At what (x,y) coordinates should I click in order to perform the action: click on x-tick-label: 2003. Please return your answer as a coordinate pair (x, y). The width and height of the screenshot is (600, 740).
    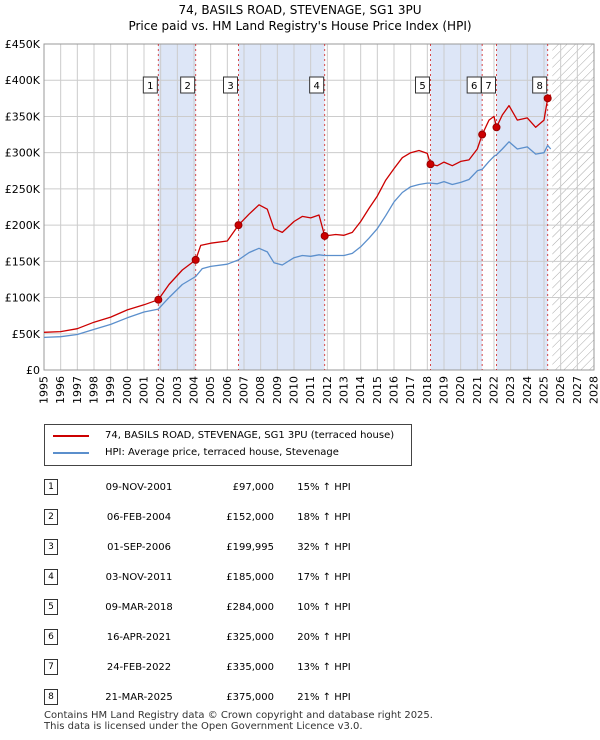
    Looking at the image, I should click on (177, 390).